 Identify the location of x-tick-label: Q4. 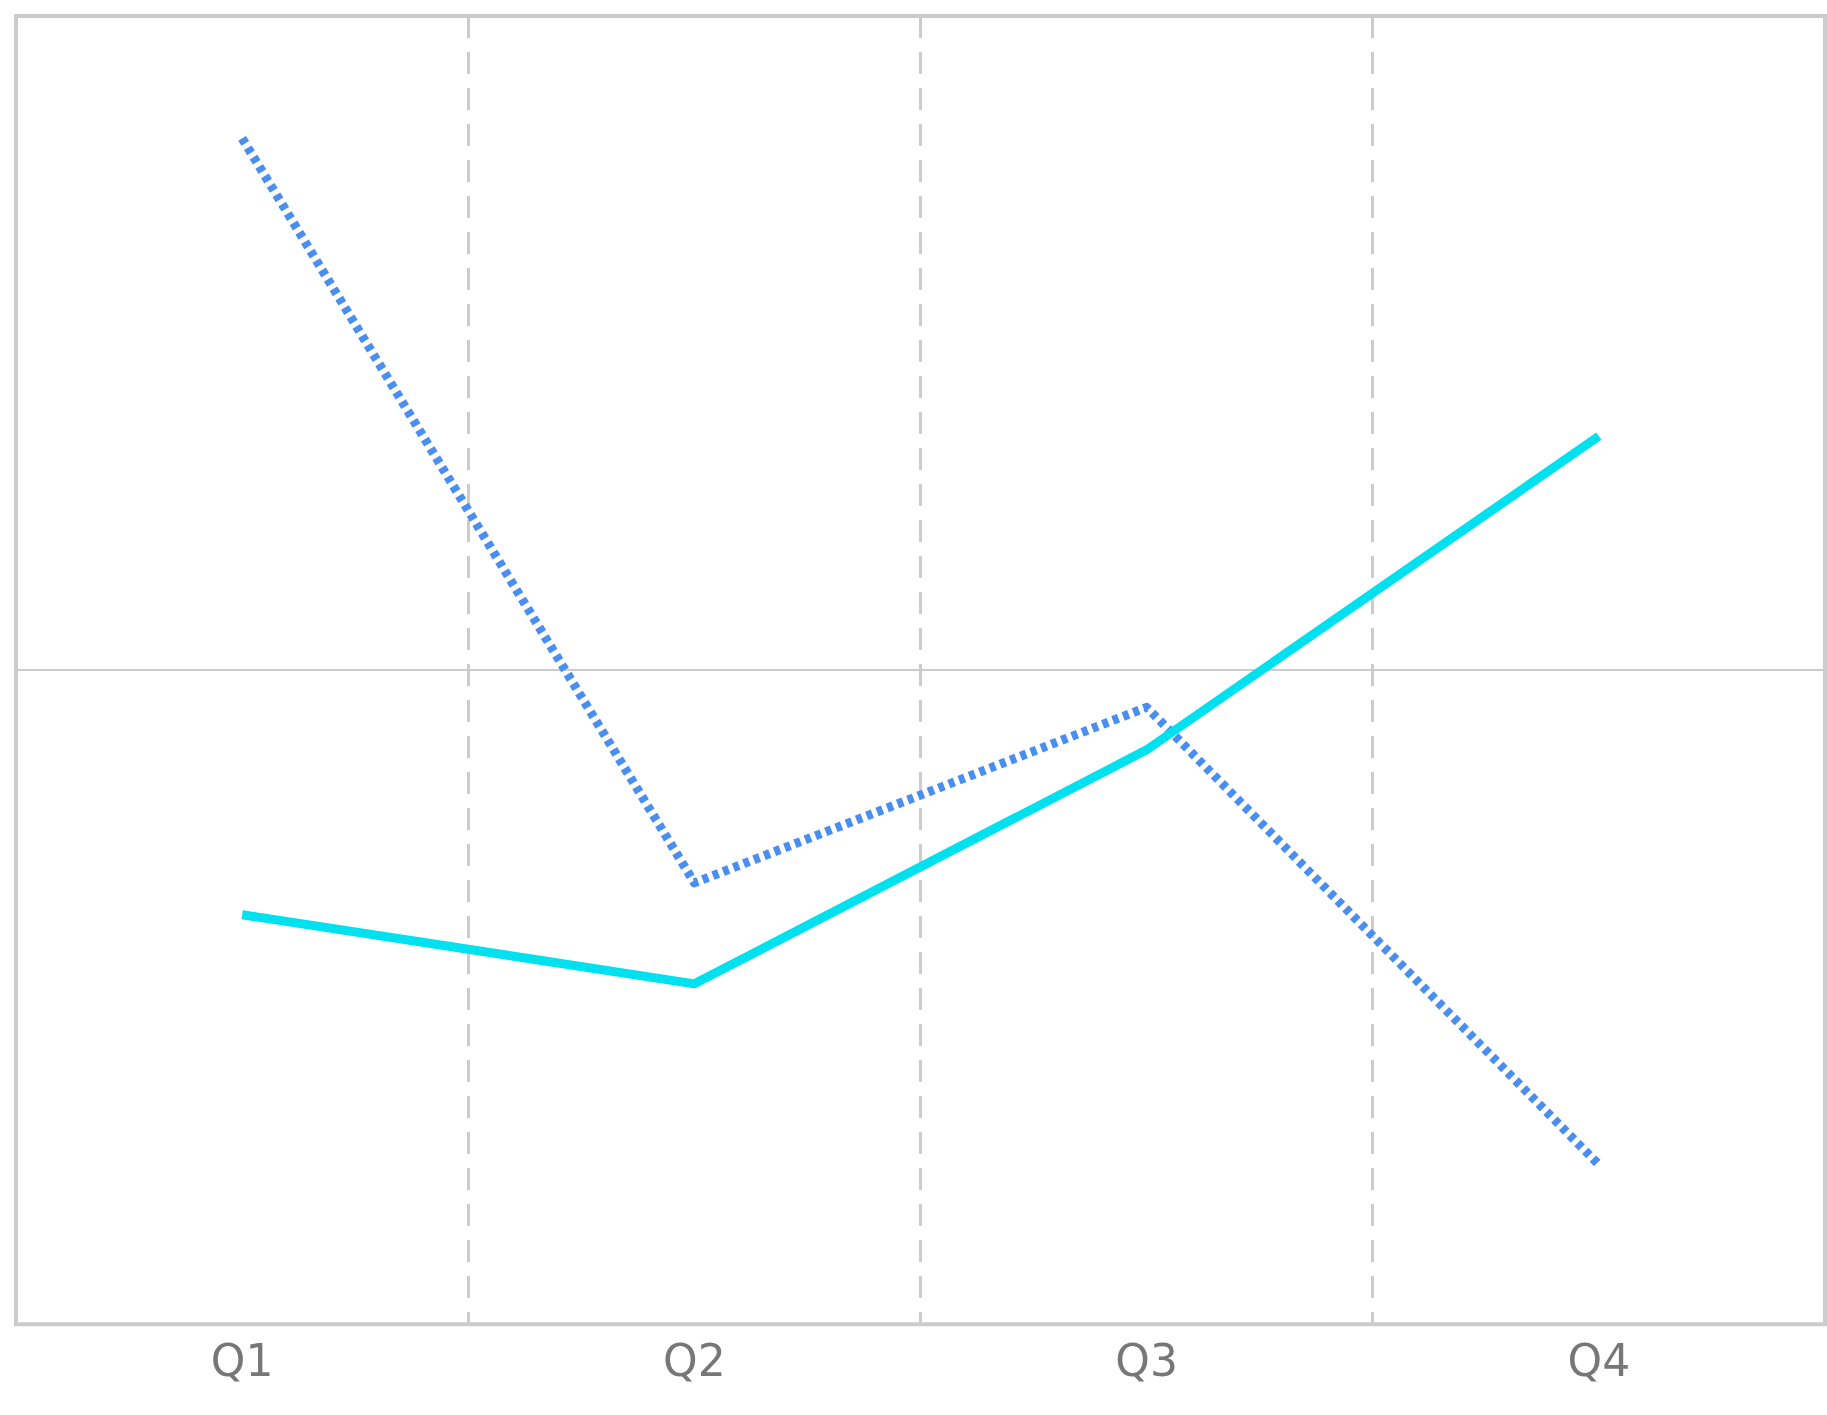
(1599, 1361).